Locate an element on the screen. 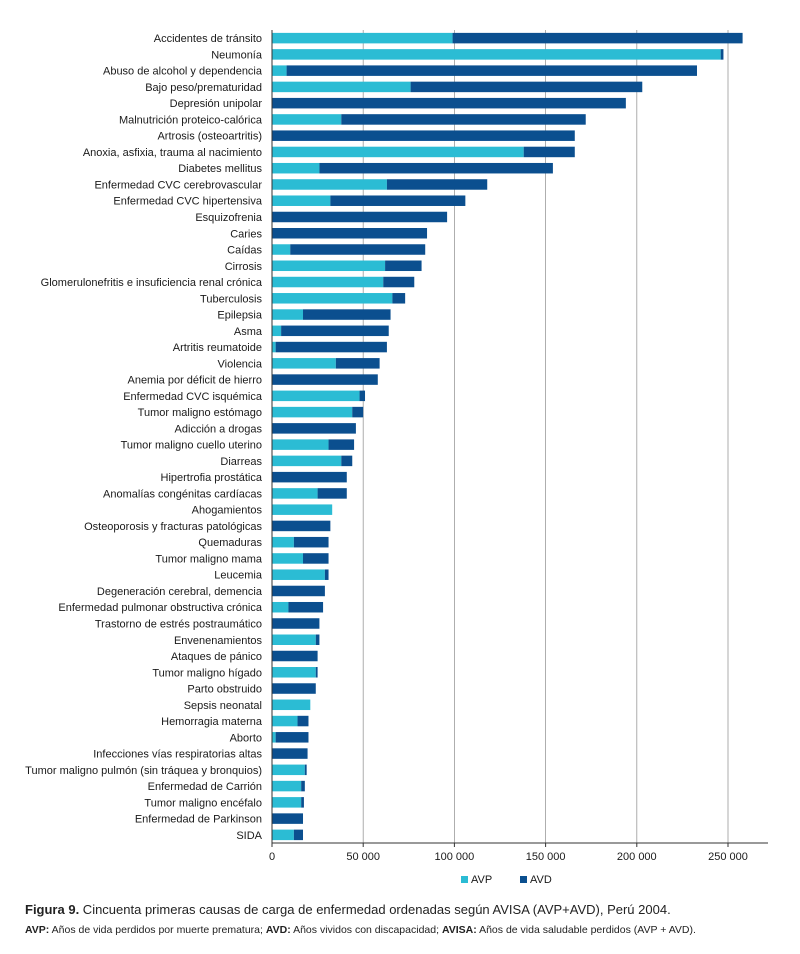 This screenshot has width=800, height=954. category-label-48: Enfermedad de Parkinson is located at coordinates (198, 820).